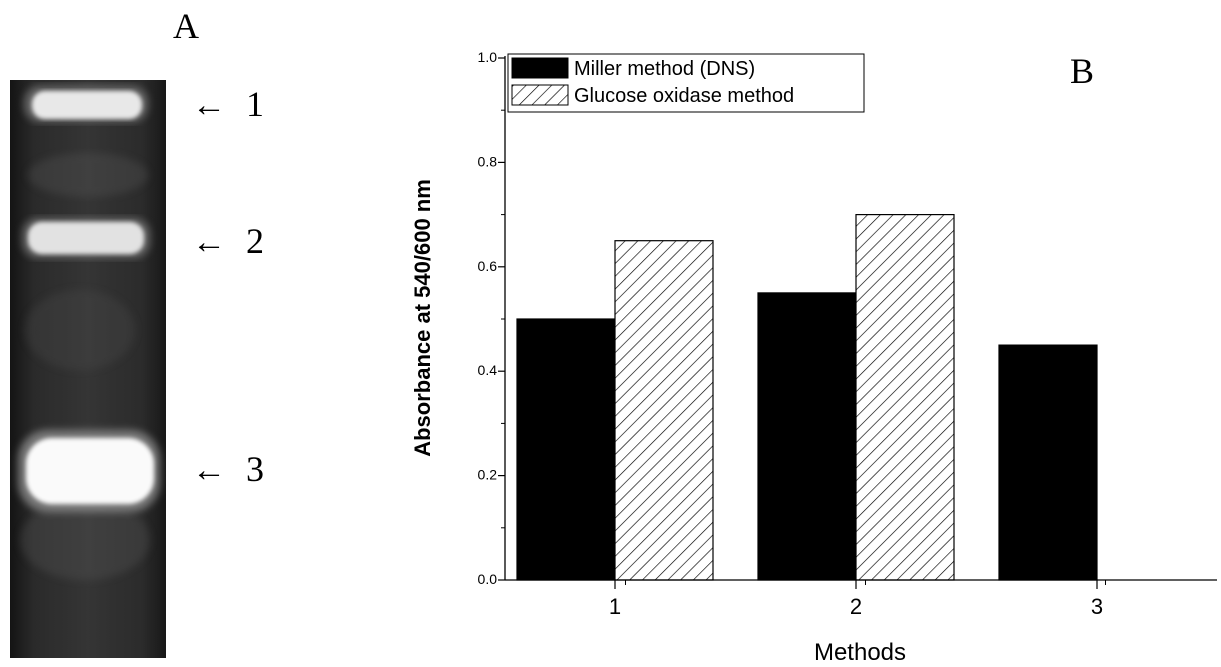 This screenshot has width=1221, height=667. I want to click on lane-marker-number: 2, so click(255, 241).